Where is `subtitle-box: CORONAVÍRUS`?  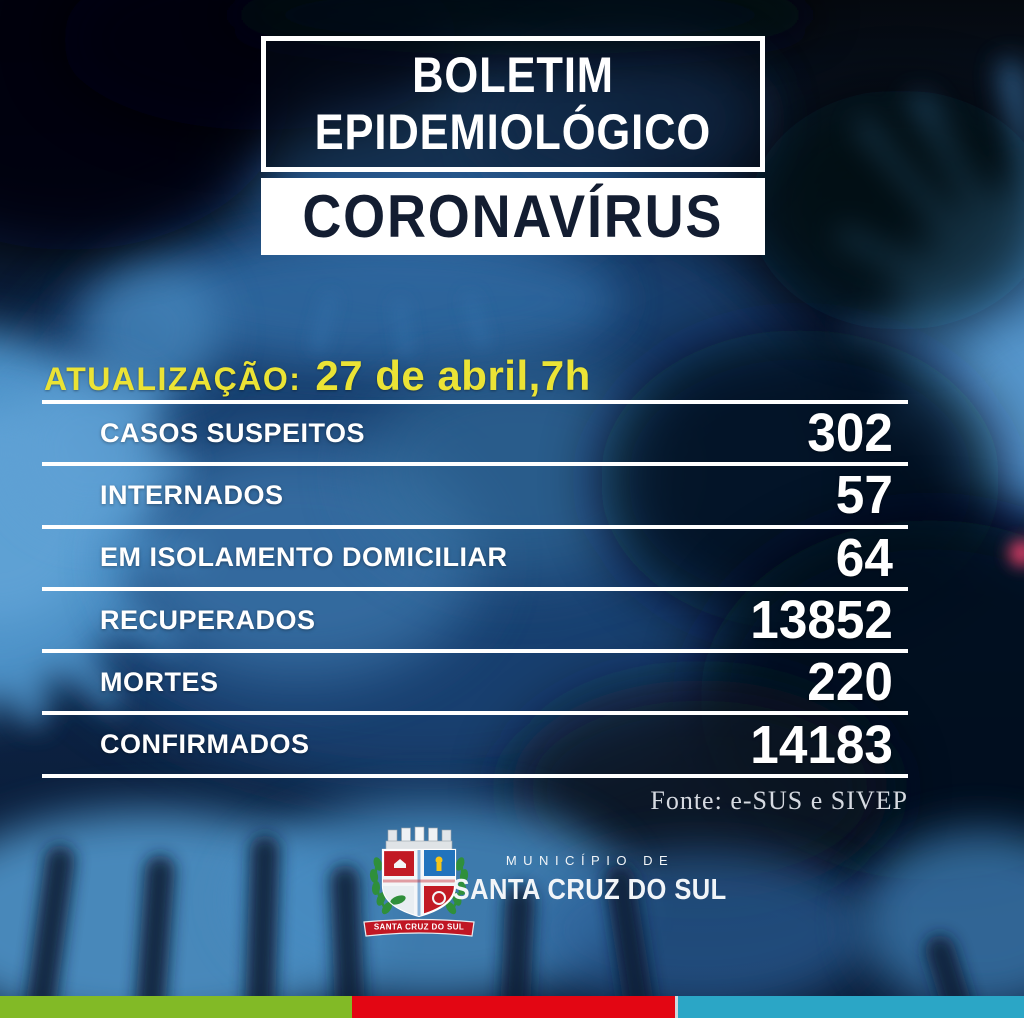
subtitle-box: CORONAVÍRUS is located at coordinates (513, 216).